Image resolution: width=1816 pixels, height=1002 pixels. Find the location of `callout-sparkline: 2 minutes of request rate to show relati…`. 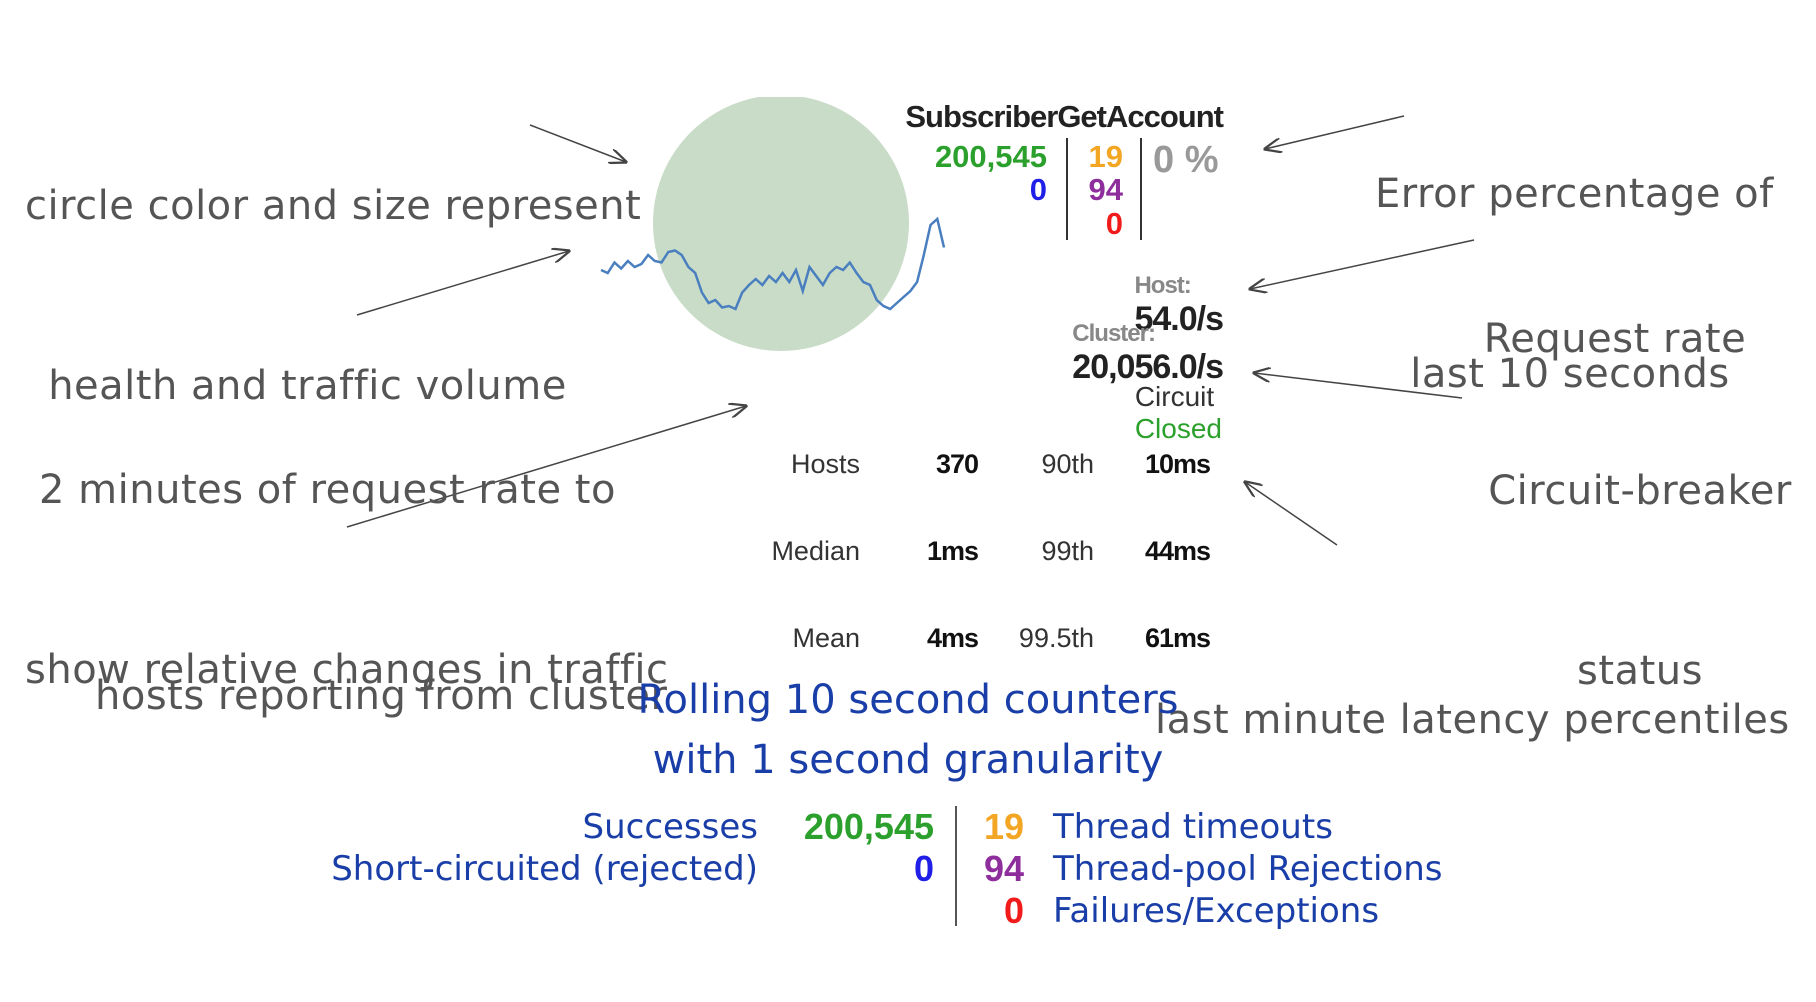

callout-sparkline: 2 minutes of request rate to show relati… is located at coordinates (347, 550).